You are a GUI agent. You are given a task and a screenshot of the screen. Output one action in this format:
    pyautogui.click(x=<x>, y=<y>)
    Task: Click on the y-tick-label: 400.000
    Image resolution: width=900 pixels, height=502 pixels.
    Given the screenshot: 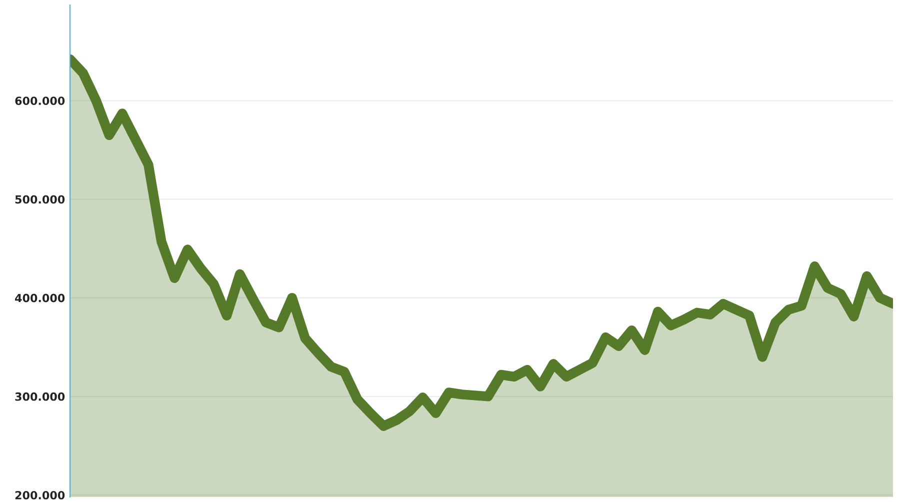 What is the action you would take?
    pyautogui.click(x=40, y=298)
    